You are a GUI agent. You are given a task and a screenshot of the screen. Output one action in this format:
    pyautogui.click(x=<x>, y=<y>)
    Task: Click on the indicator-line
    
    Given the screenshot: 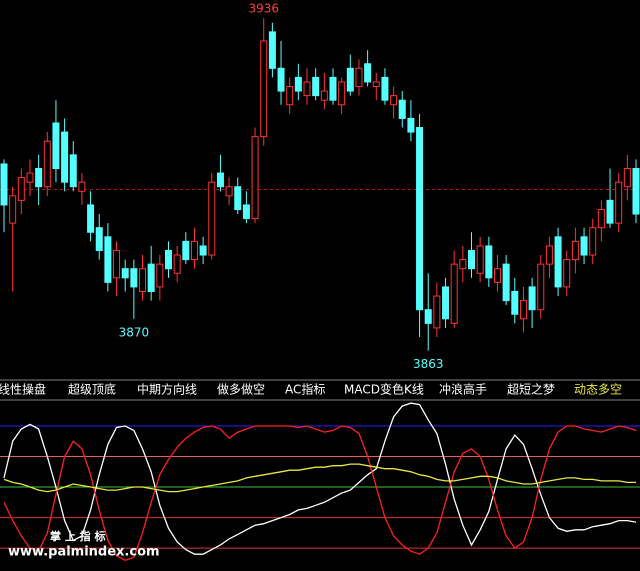 What is the action you would take?
    pyautogui.click(x=319, y=478)
    